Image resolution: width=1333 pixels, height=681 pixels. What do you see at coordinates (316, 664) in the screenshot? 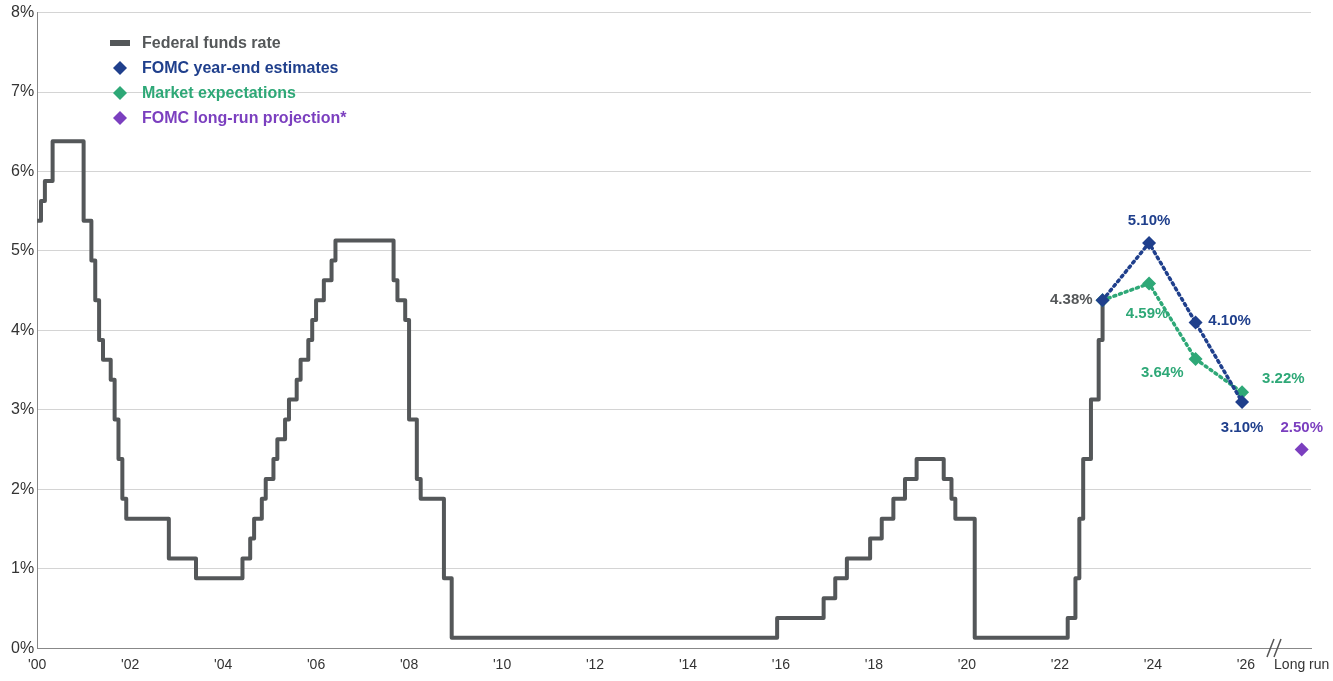
I see `x-tick-label: '06` at bounding box center [316, 664].